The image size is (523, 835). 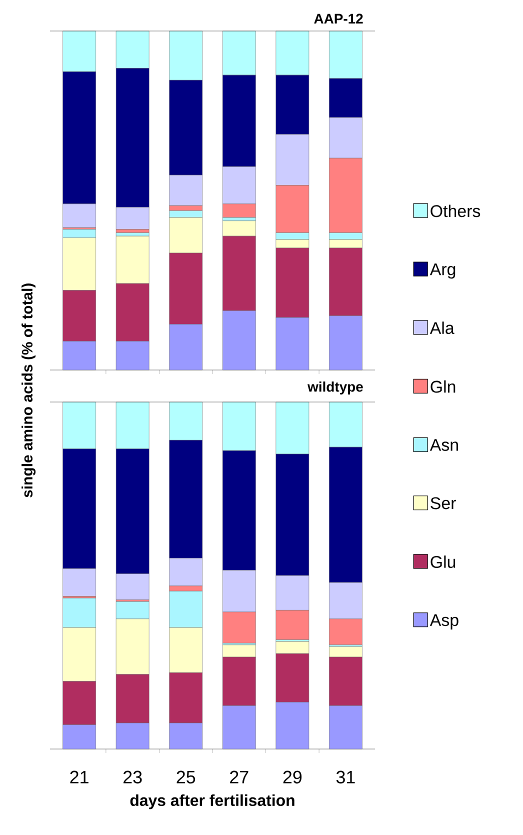 I want to click on chart-title: wildtype, so click(x=335, y=388).